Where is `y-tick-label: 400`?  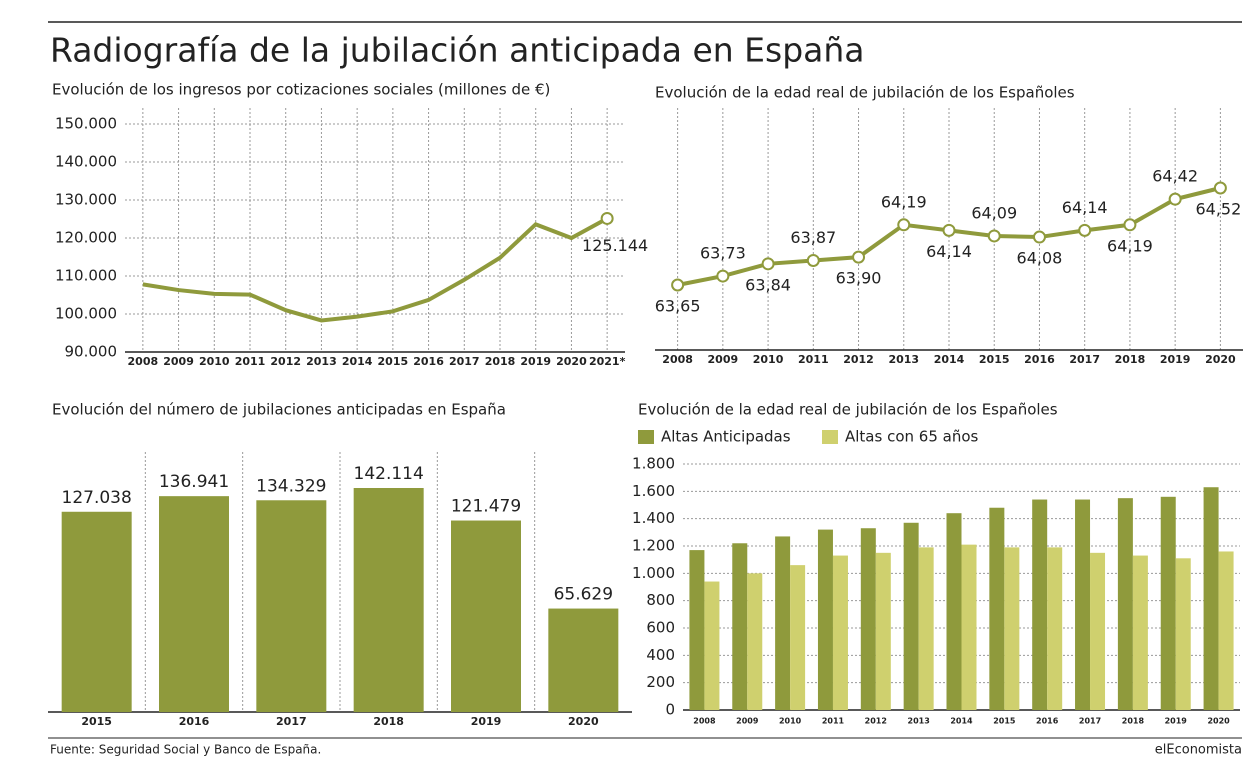 y-tick-label: 400 is located at coordinates (660, 655).